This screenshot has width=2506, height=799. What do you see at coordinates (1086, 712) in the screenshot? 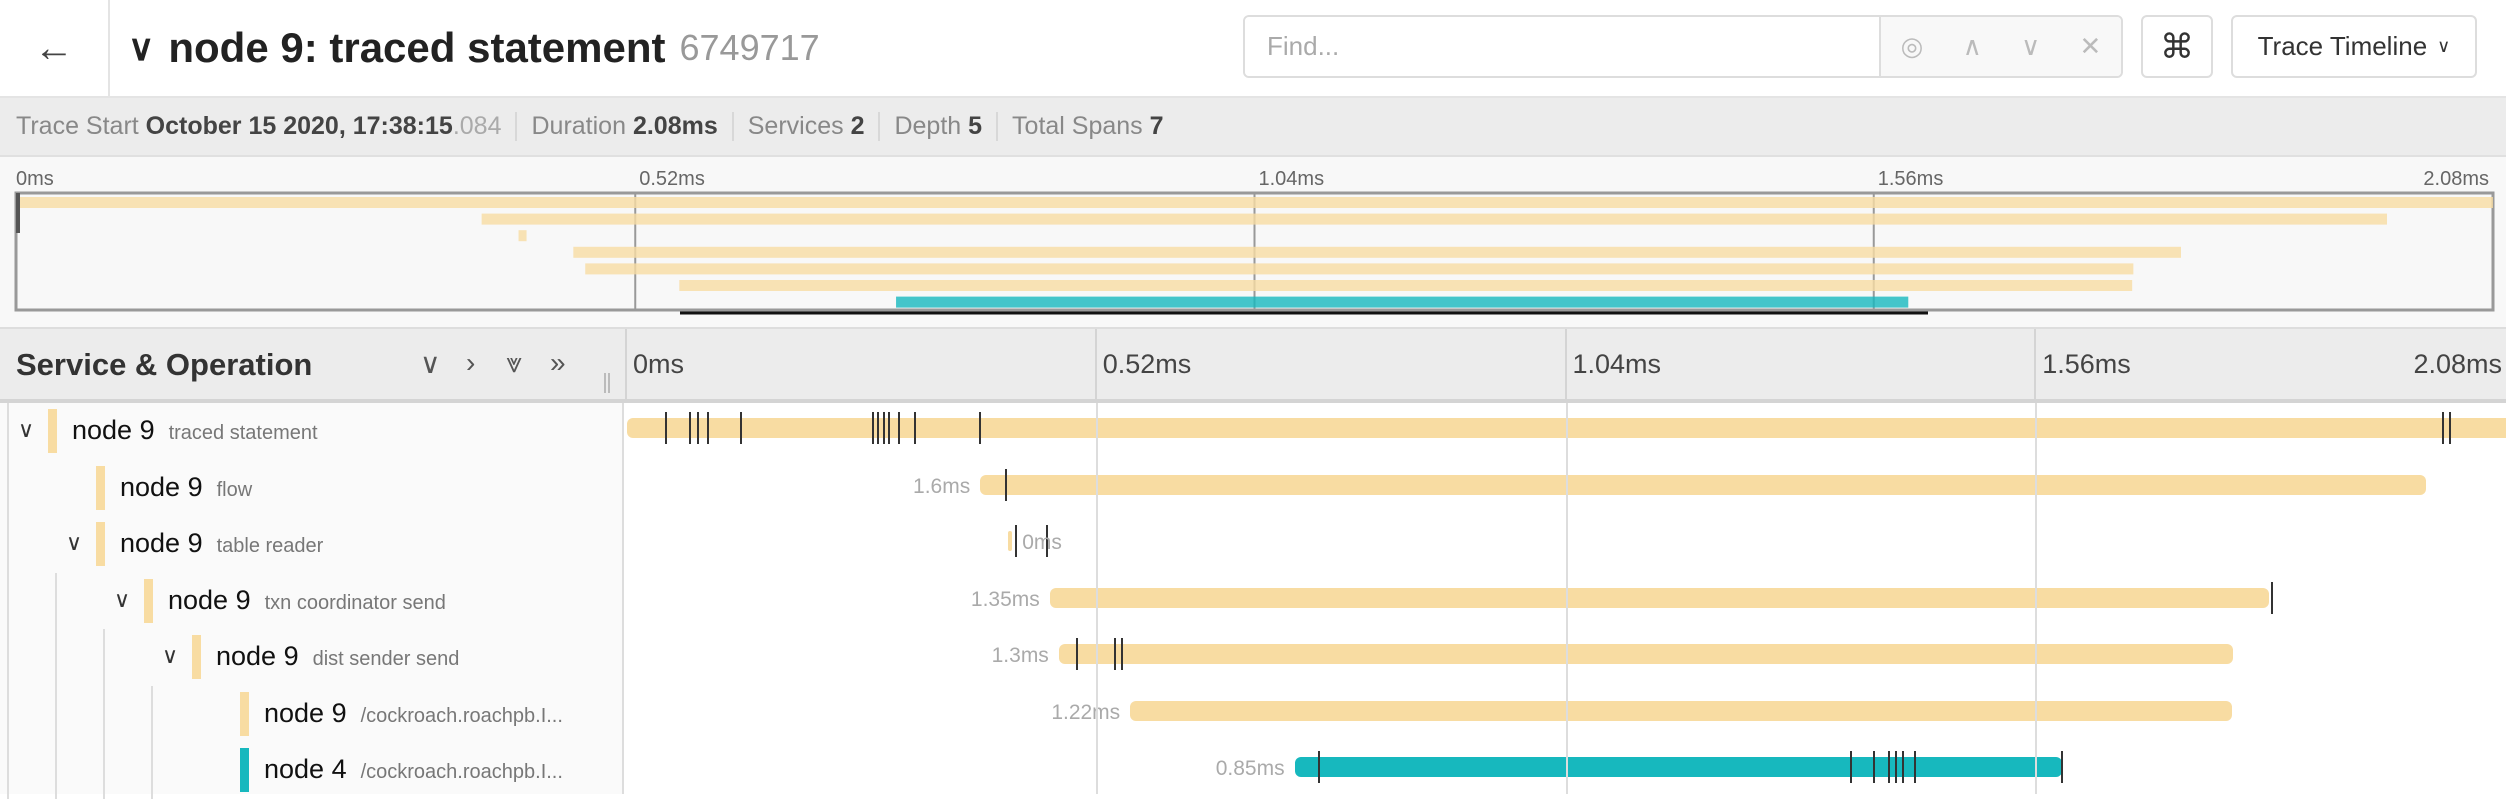
I see `span-duration: 1.22ms` at bounding box center [1086, 712].